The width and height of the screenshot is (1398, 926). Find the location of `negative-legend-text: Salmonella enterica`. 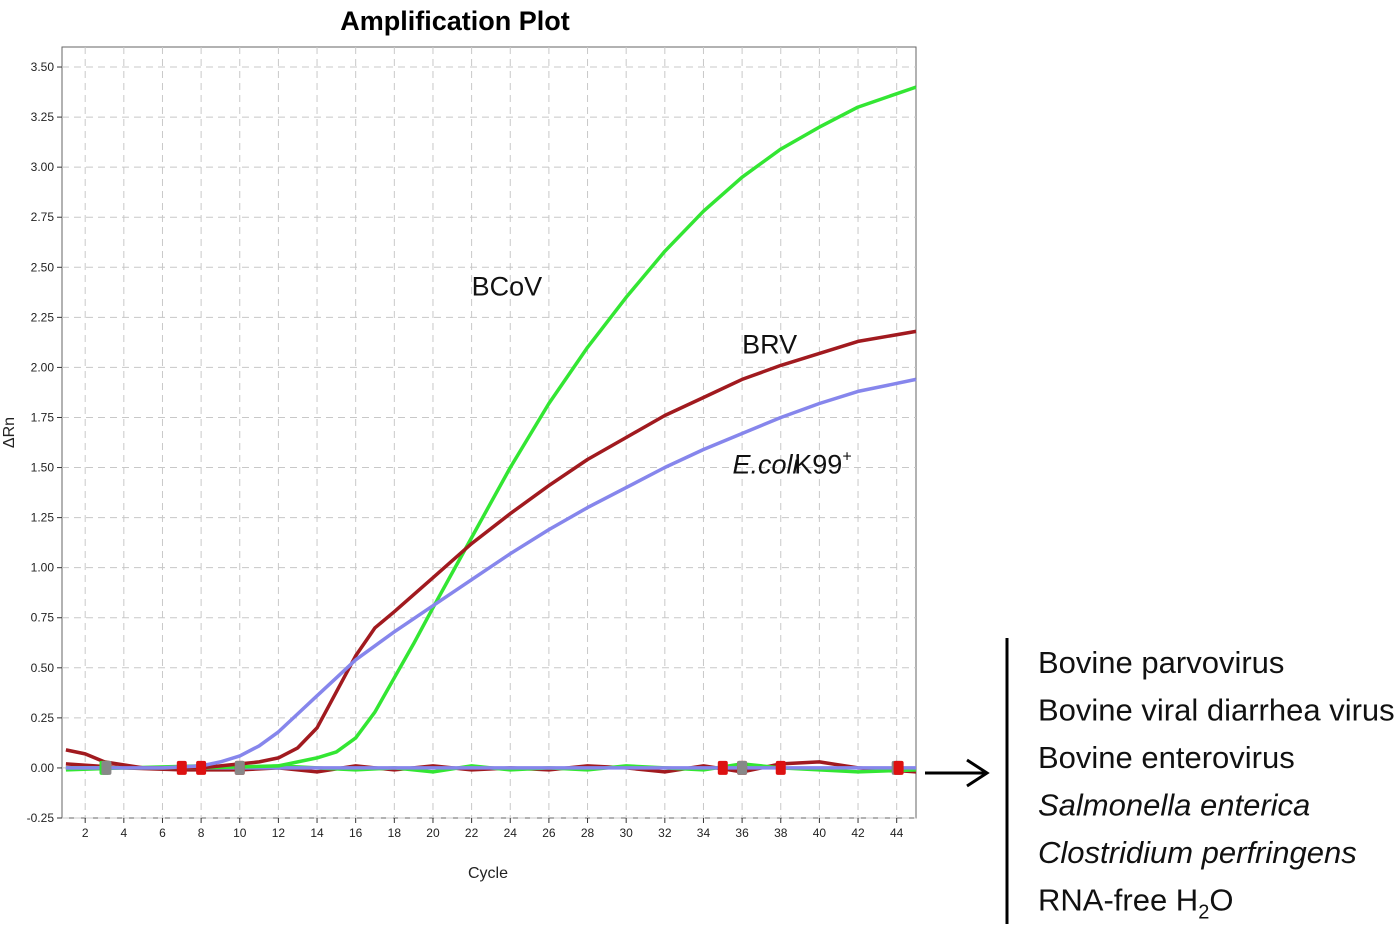

negative-legend-text: Salmonella enterica is located at coordinates (1174, 805).